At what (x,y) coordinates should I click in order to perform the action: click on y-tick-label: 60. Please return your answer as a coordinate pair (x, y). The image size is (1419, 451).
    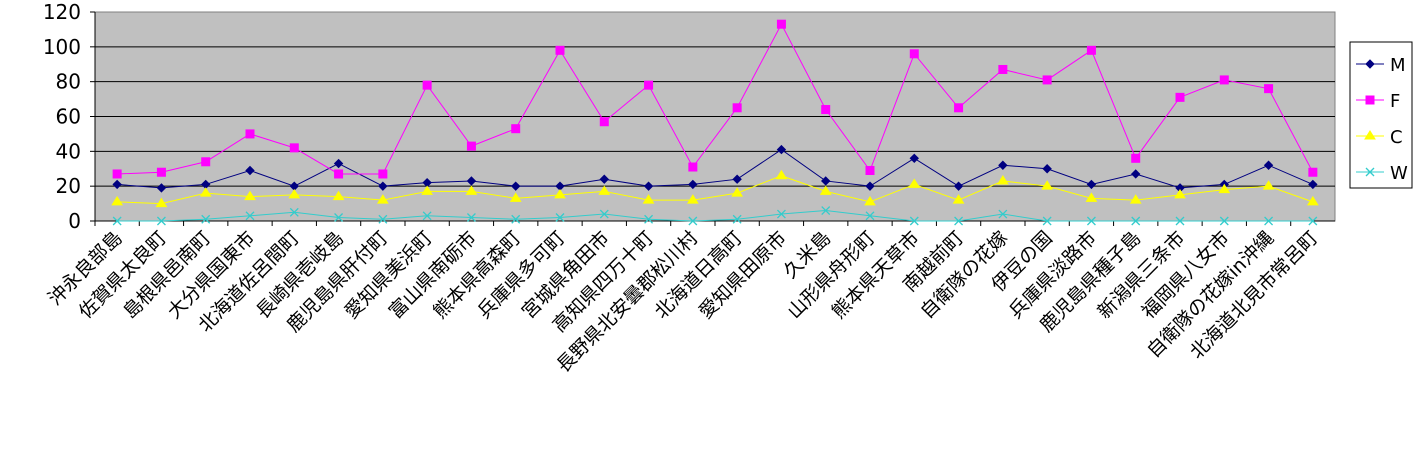
    Looking at the image, I should click on (68, 117).